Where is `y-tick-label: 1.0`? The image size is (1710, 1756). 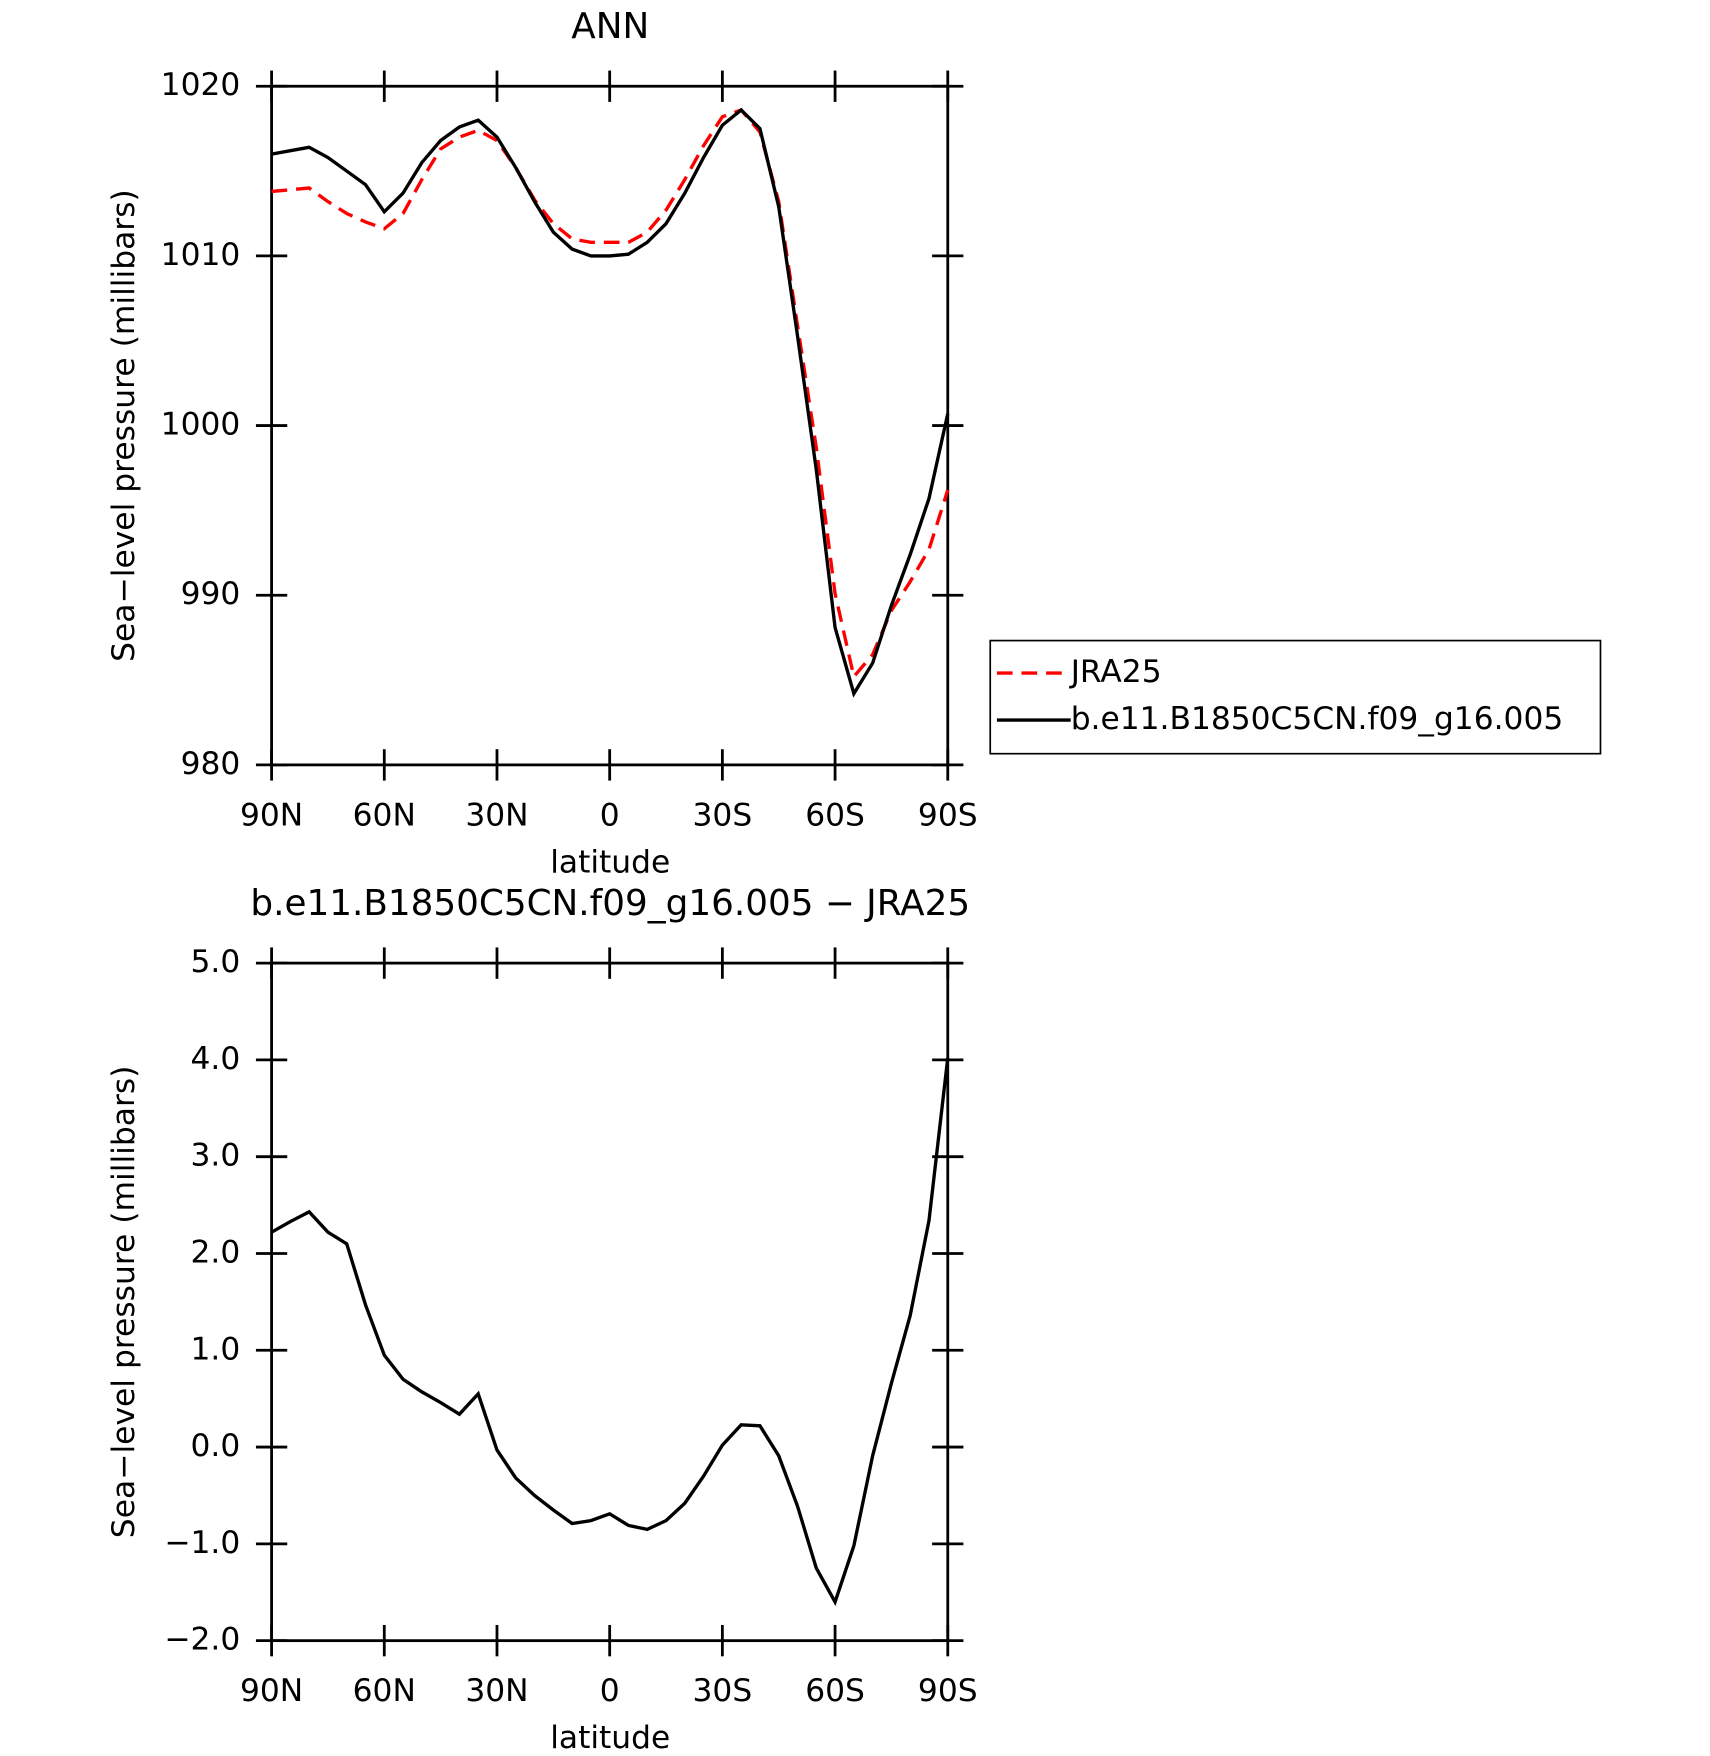
y-tick-label: 1.0 is located at coordinates (216, 1349).